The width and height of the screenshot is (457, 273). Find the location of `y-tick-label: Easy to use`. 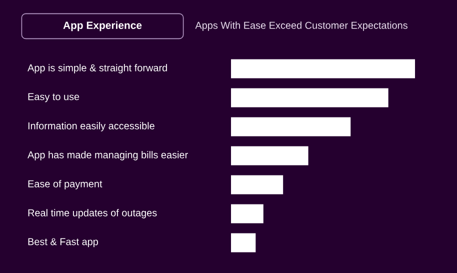

y-tick-label: Easy to use is located at coordinates (54, 97).